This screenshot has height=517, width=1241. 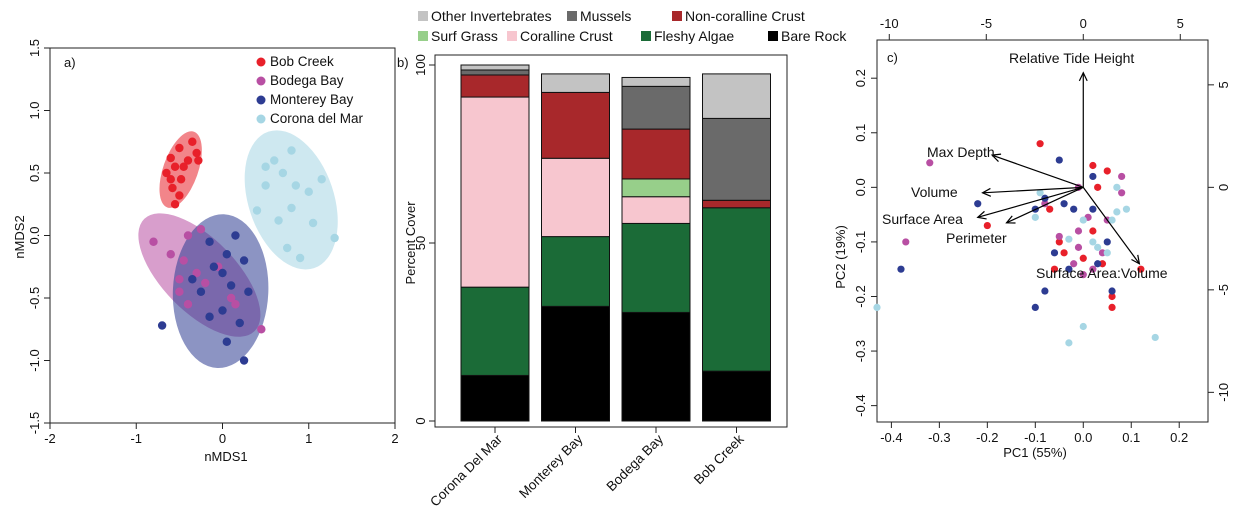 What do you see at coordinates (986, 192) in the screenshot?
I see `vector-arrowhead-volume` at bounding box center [986, 192].